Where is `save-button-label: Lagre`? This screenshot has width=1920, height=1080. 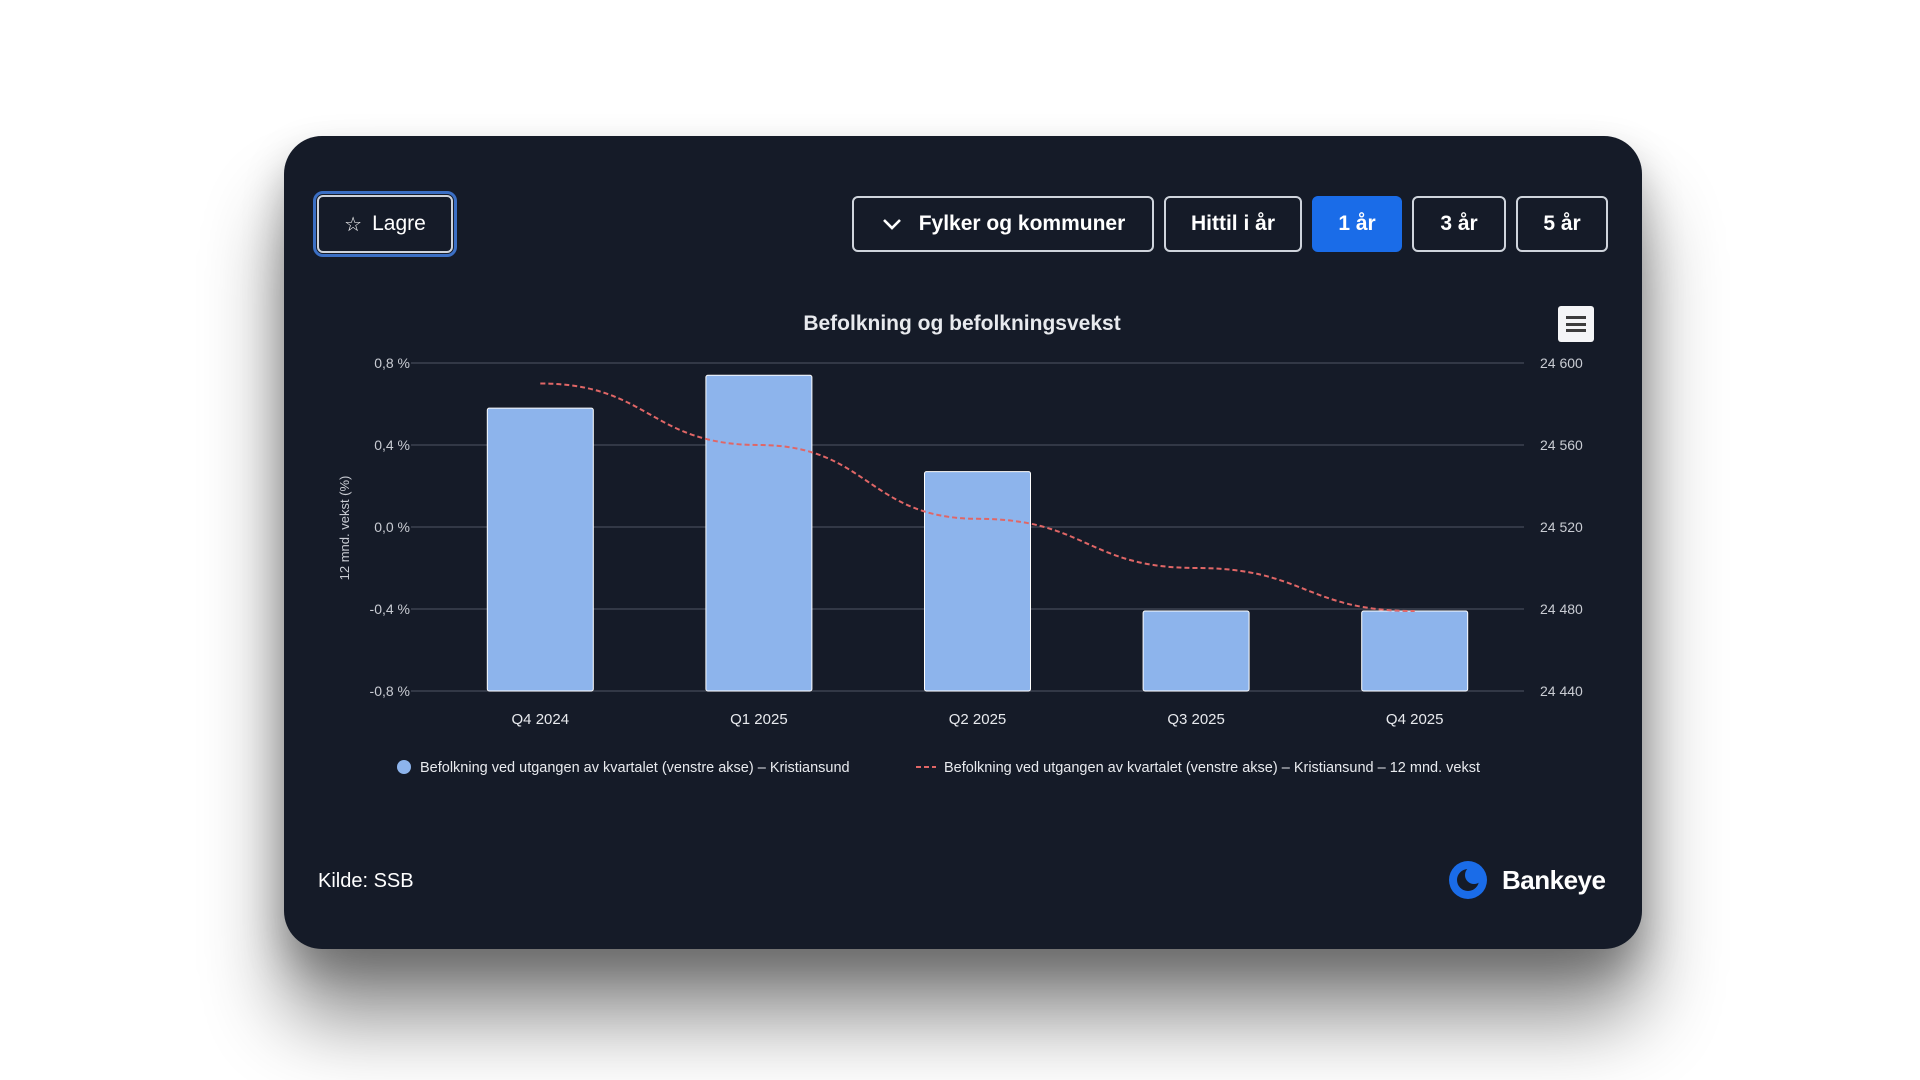 save-button-label: Lagre is located at coordinates (399, 223).